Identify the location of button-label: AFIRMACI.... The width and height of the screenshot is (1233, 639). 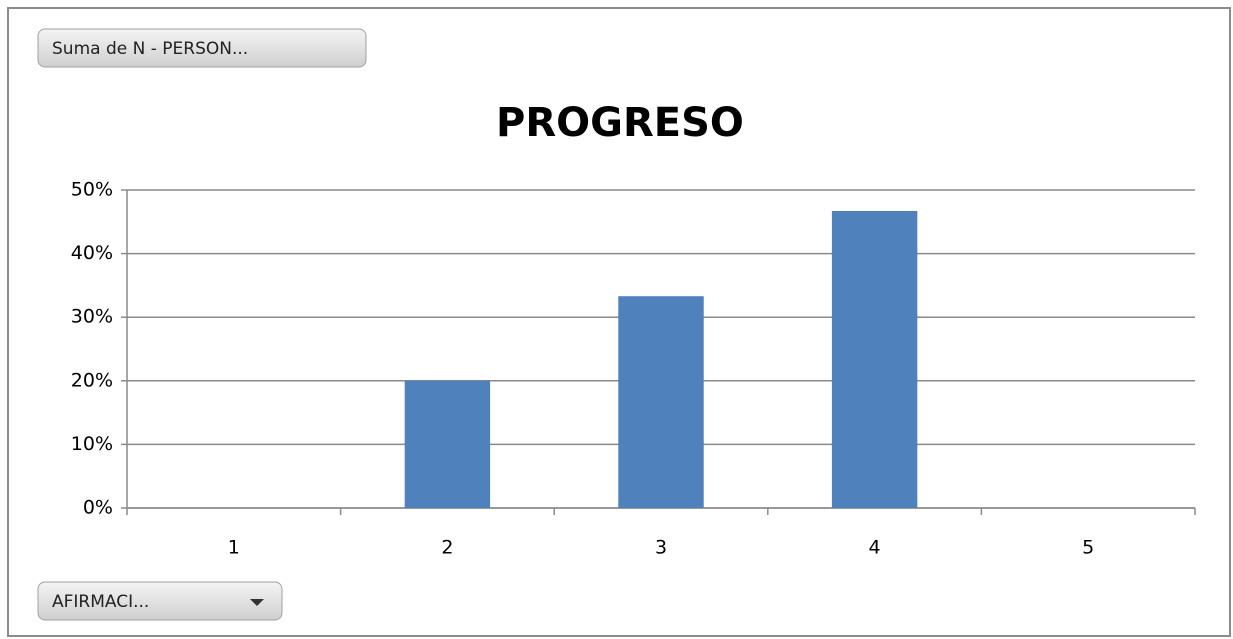
(100, 602).